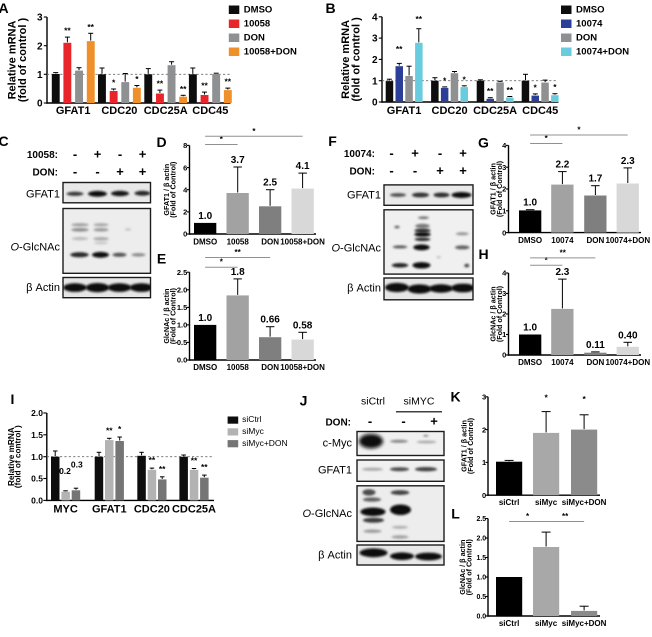 This screenshot has height=637, width=652. What do you see at coordinates (562, 165) in the screenshot?
I see `svg-text: 2.2` at bounding box center [562, 165].